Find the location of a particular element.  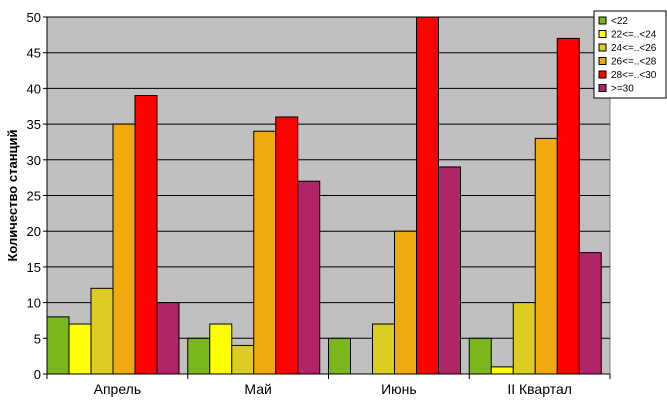

x-tick-label: Апрель is located at coordinates (118, 389).